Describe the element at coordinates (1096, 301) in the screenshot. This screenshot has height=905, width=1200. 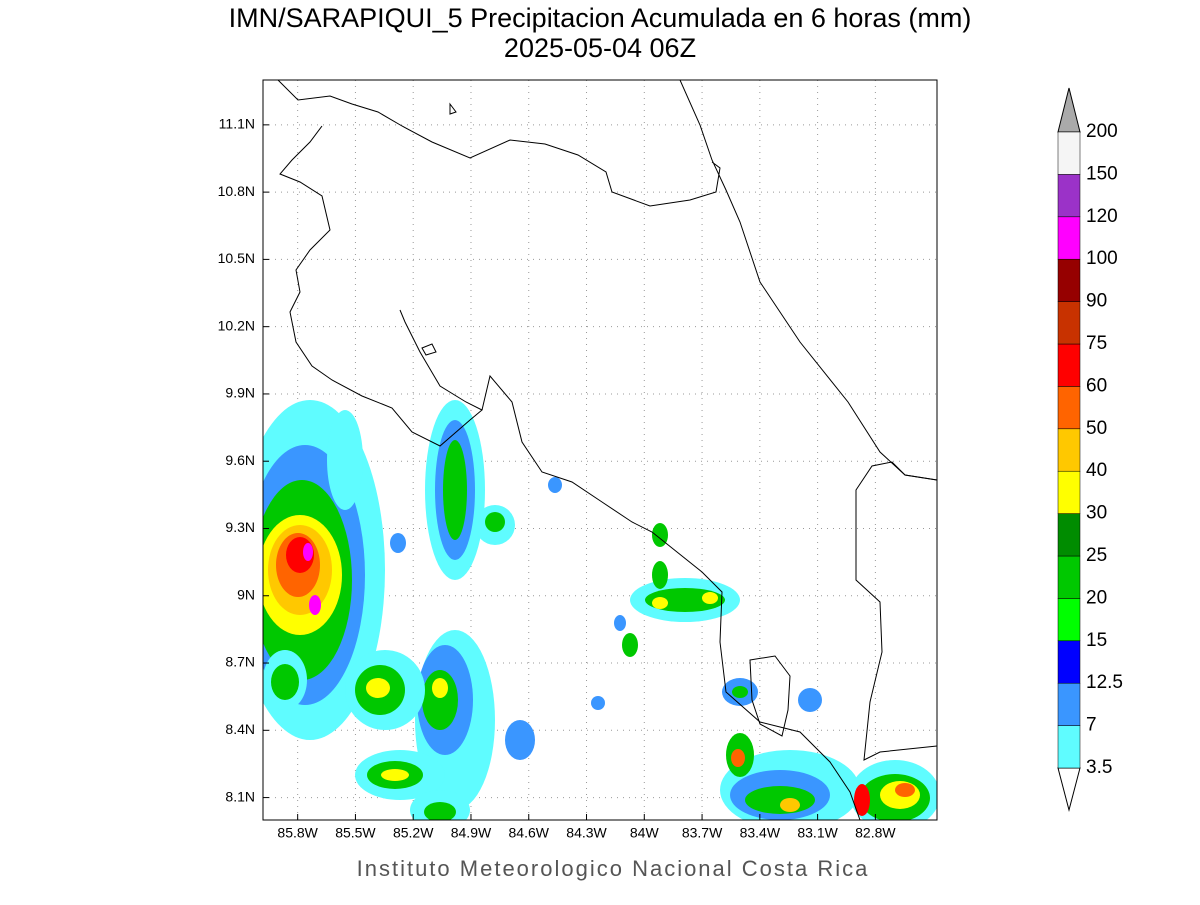
I see `colorbar-label: 90` at that location.